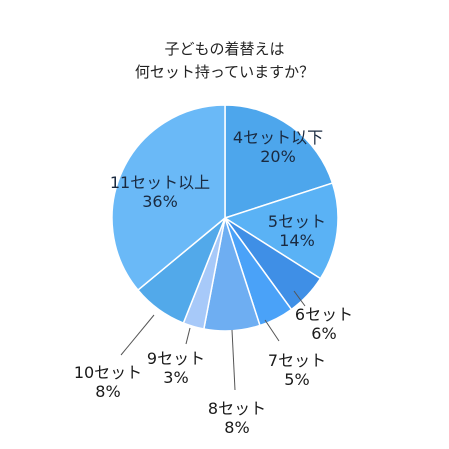 The height and width of the screenshot is (449, 449). Describe the element at coordinates (278, 156) in the screenshot. I see `slice-percent-1: 20%` at that location.